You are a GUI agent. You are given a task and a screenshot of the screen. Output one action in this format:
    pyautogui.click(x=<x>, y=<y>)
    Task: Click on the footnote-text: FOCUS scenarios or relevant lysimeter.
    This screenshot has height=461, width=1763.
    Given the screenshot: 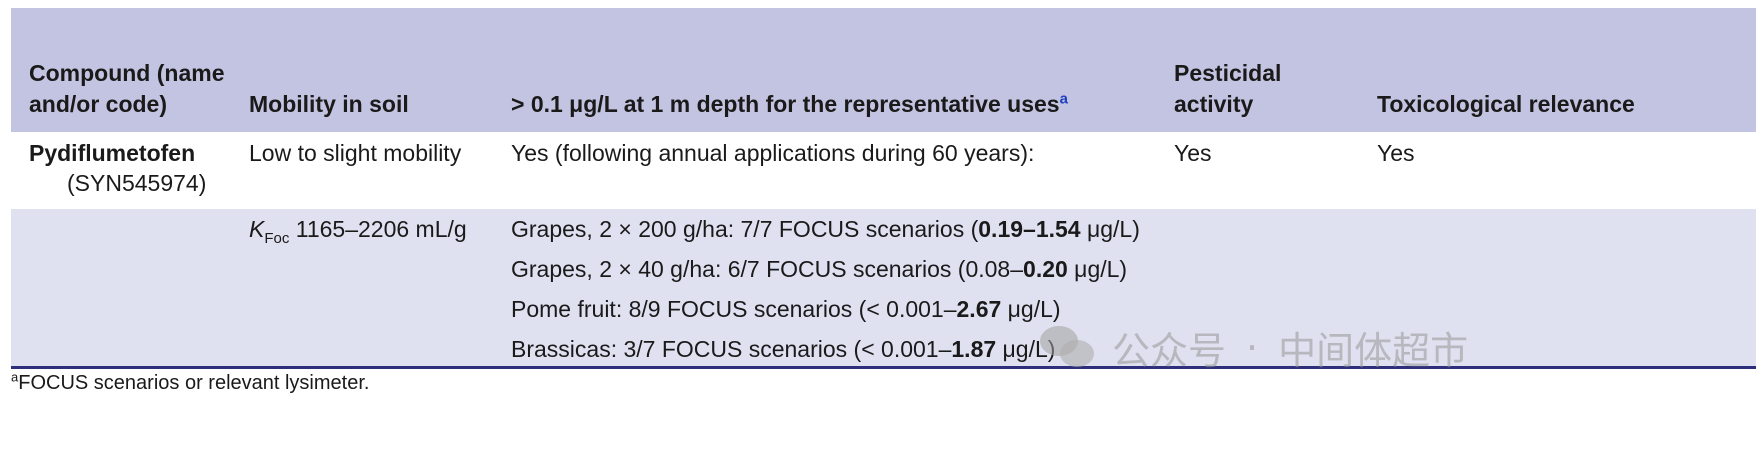 What is the action you would take?
    pyautogui.click(x=194, y=383)
    